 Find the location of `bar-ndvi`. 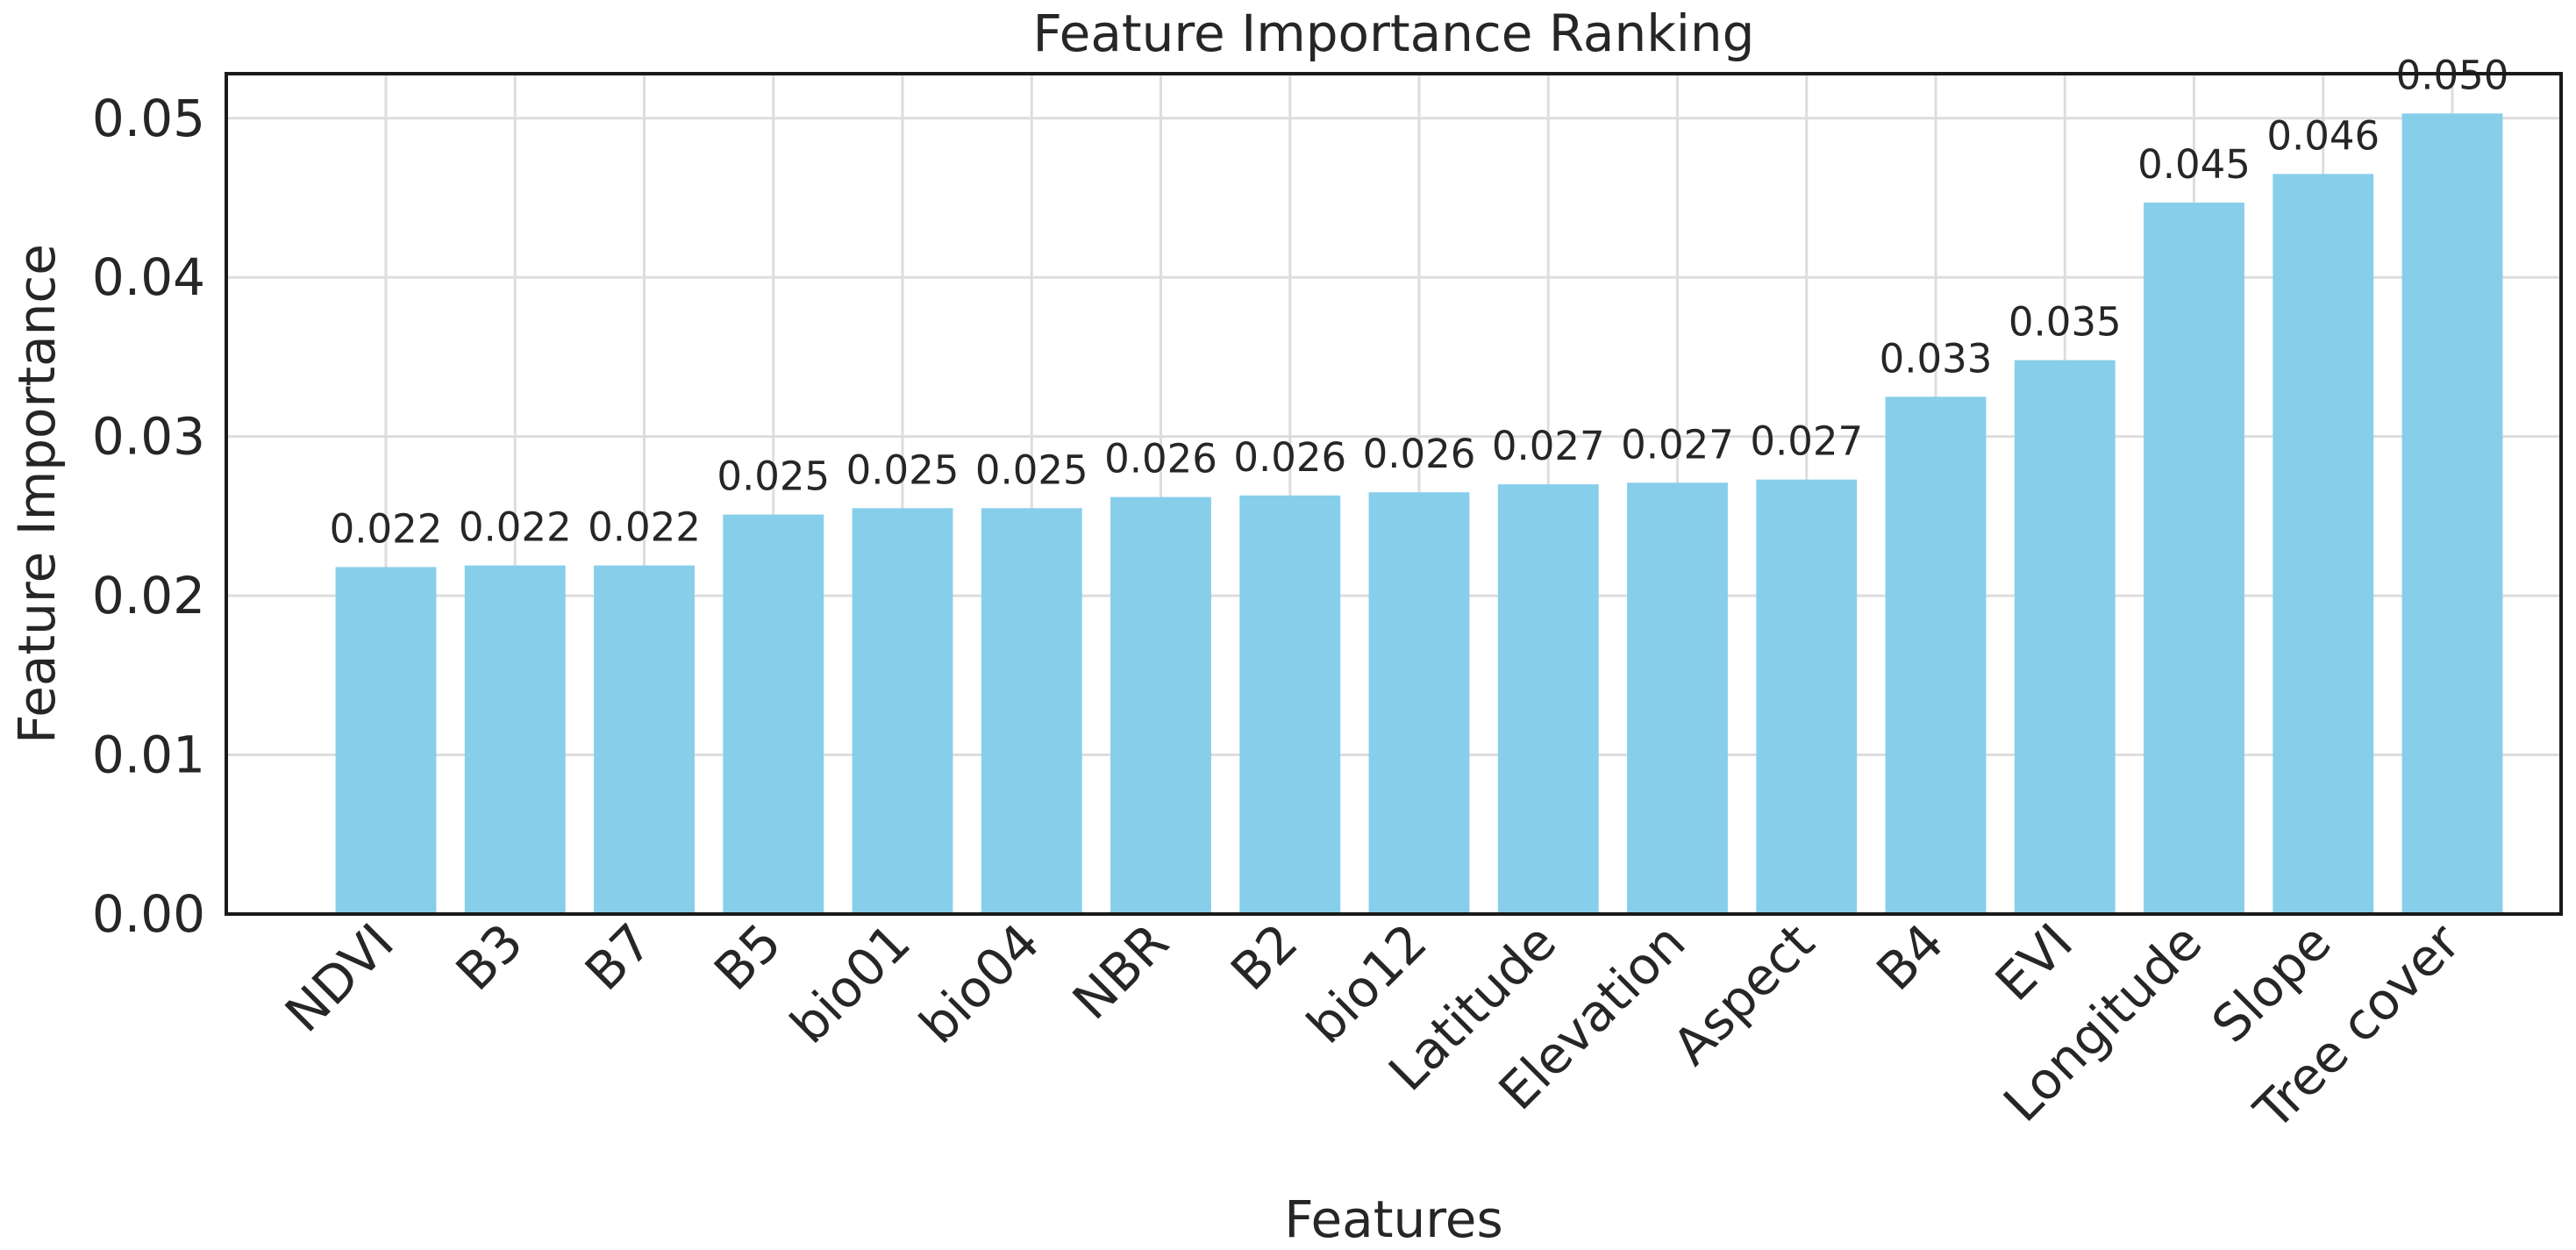

bar-ndvi is located at coordinates (386, 740).